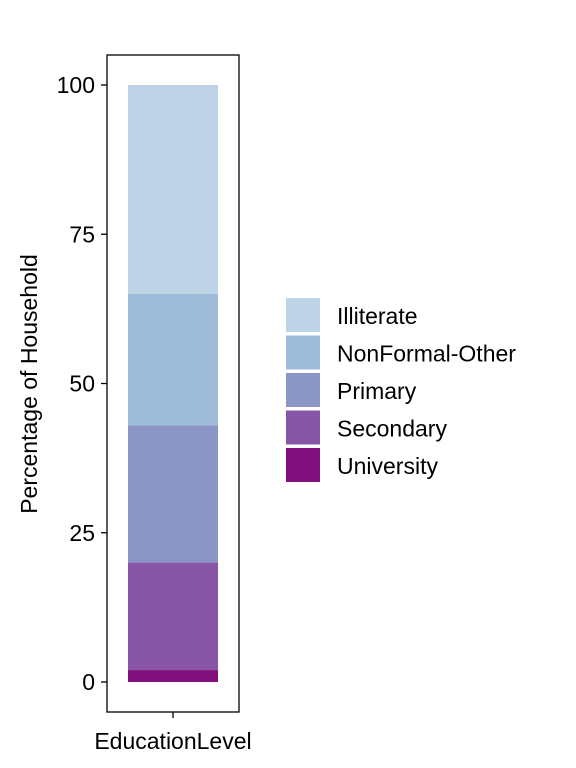  Describe the element at coordinates (173, 616) in the screenshot. I see `bar-secondary` at that location.